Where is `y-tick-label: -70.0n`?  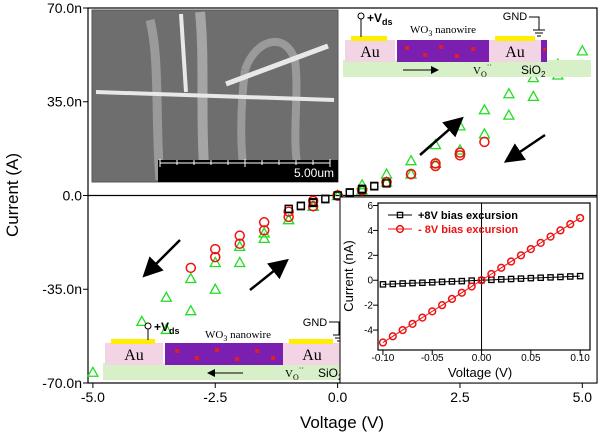
y-tick-label: -70.0n is located at coordinates (62, 383).